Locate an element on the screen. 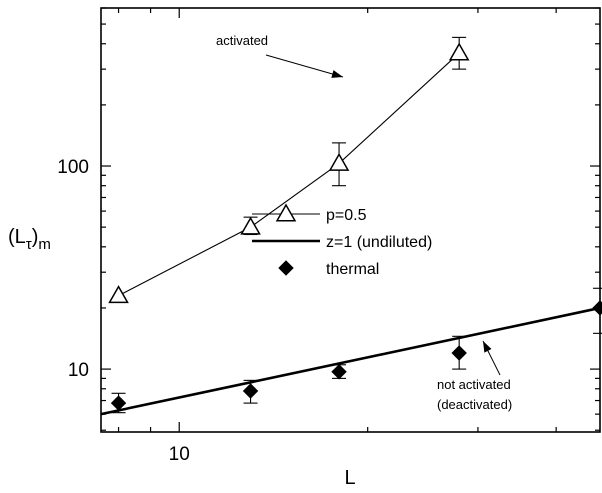  legend-entry: p=0.5 is located at coordinates (309, 213).